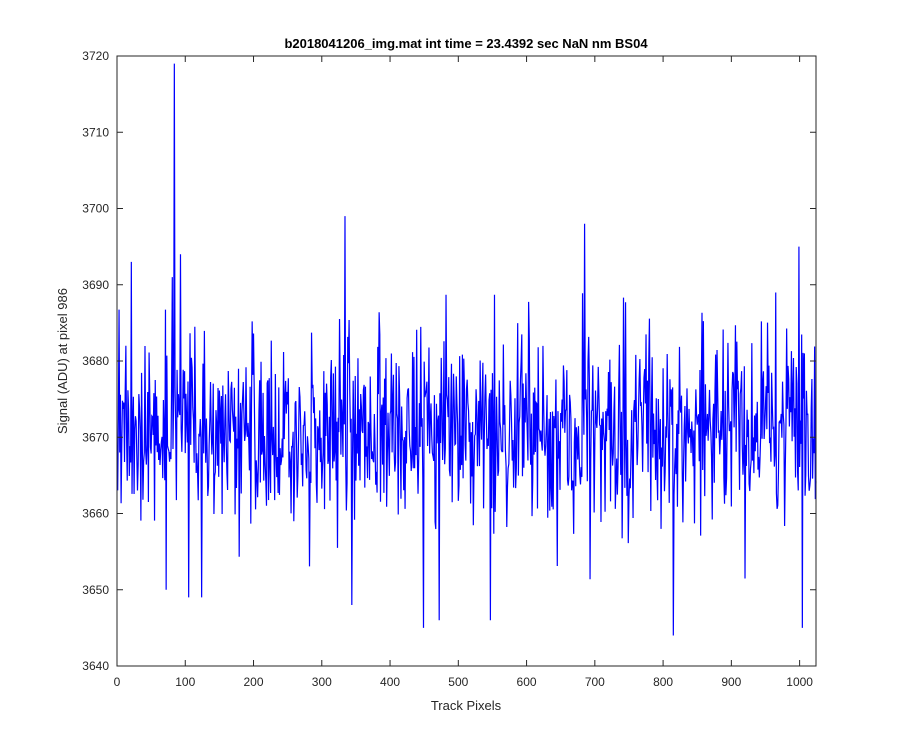 This screenshot has width=900, height=750. What do you see at coordinates (95, 56) in the screenshot?
I see `y-tick-label: 3720` at bounding box center [95, 56].